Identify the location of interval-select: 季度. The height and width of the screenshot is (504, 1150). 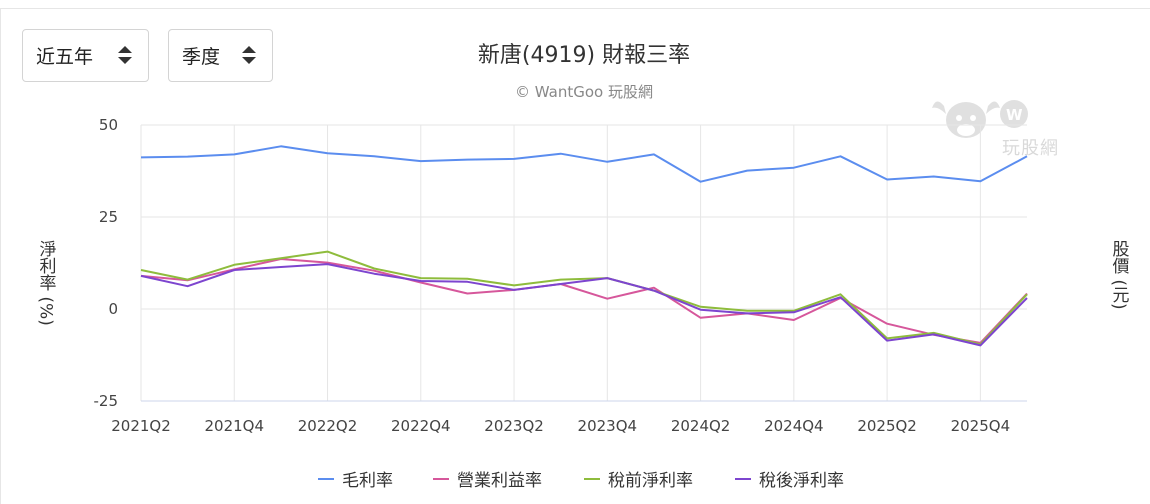
(220, 55).